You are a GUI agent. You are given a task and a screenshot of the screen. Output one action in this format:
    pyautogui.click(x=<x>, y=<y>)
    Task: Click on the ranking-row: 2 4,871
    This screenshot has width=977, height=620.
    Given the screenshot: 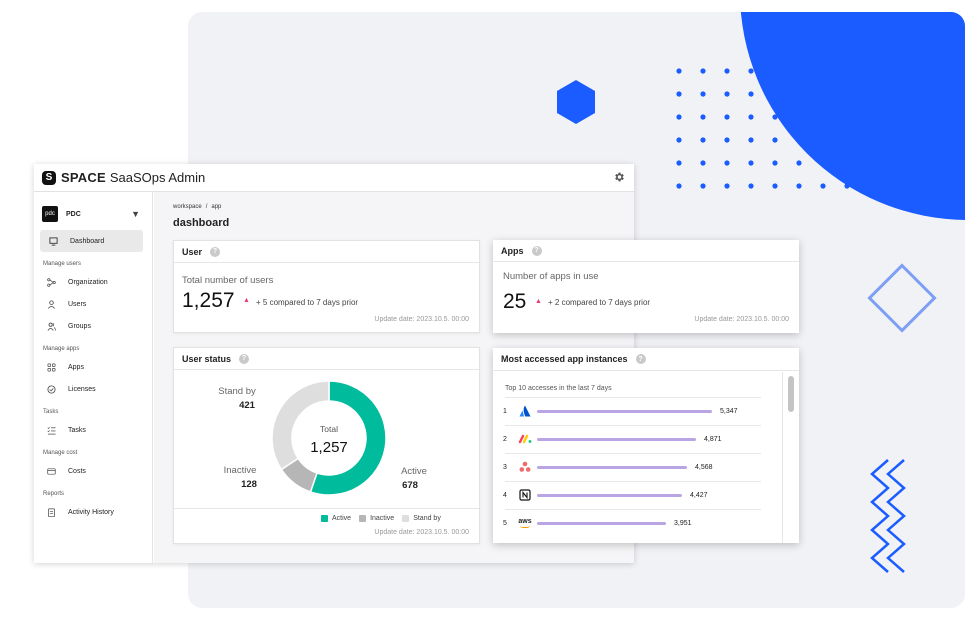 What is the action you would take?
    pyautogui.click(x=628, y=439)
    